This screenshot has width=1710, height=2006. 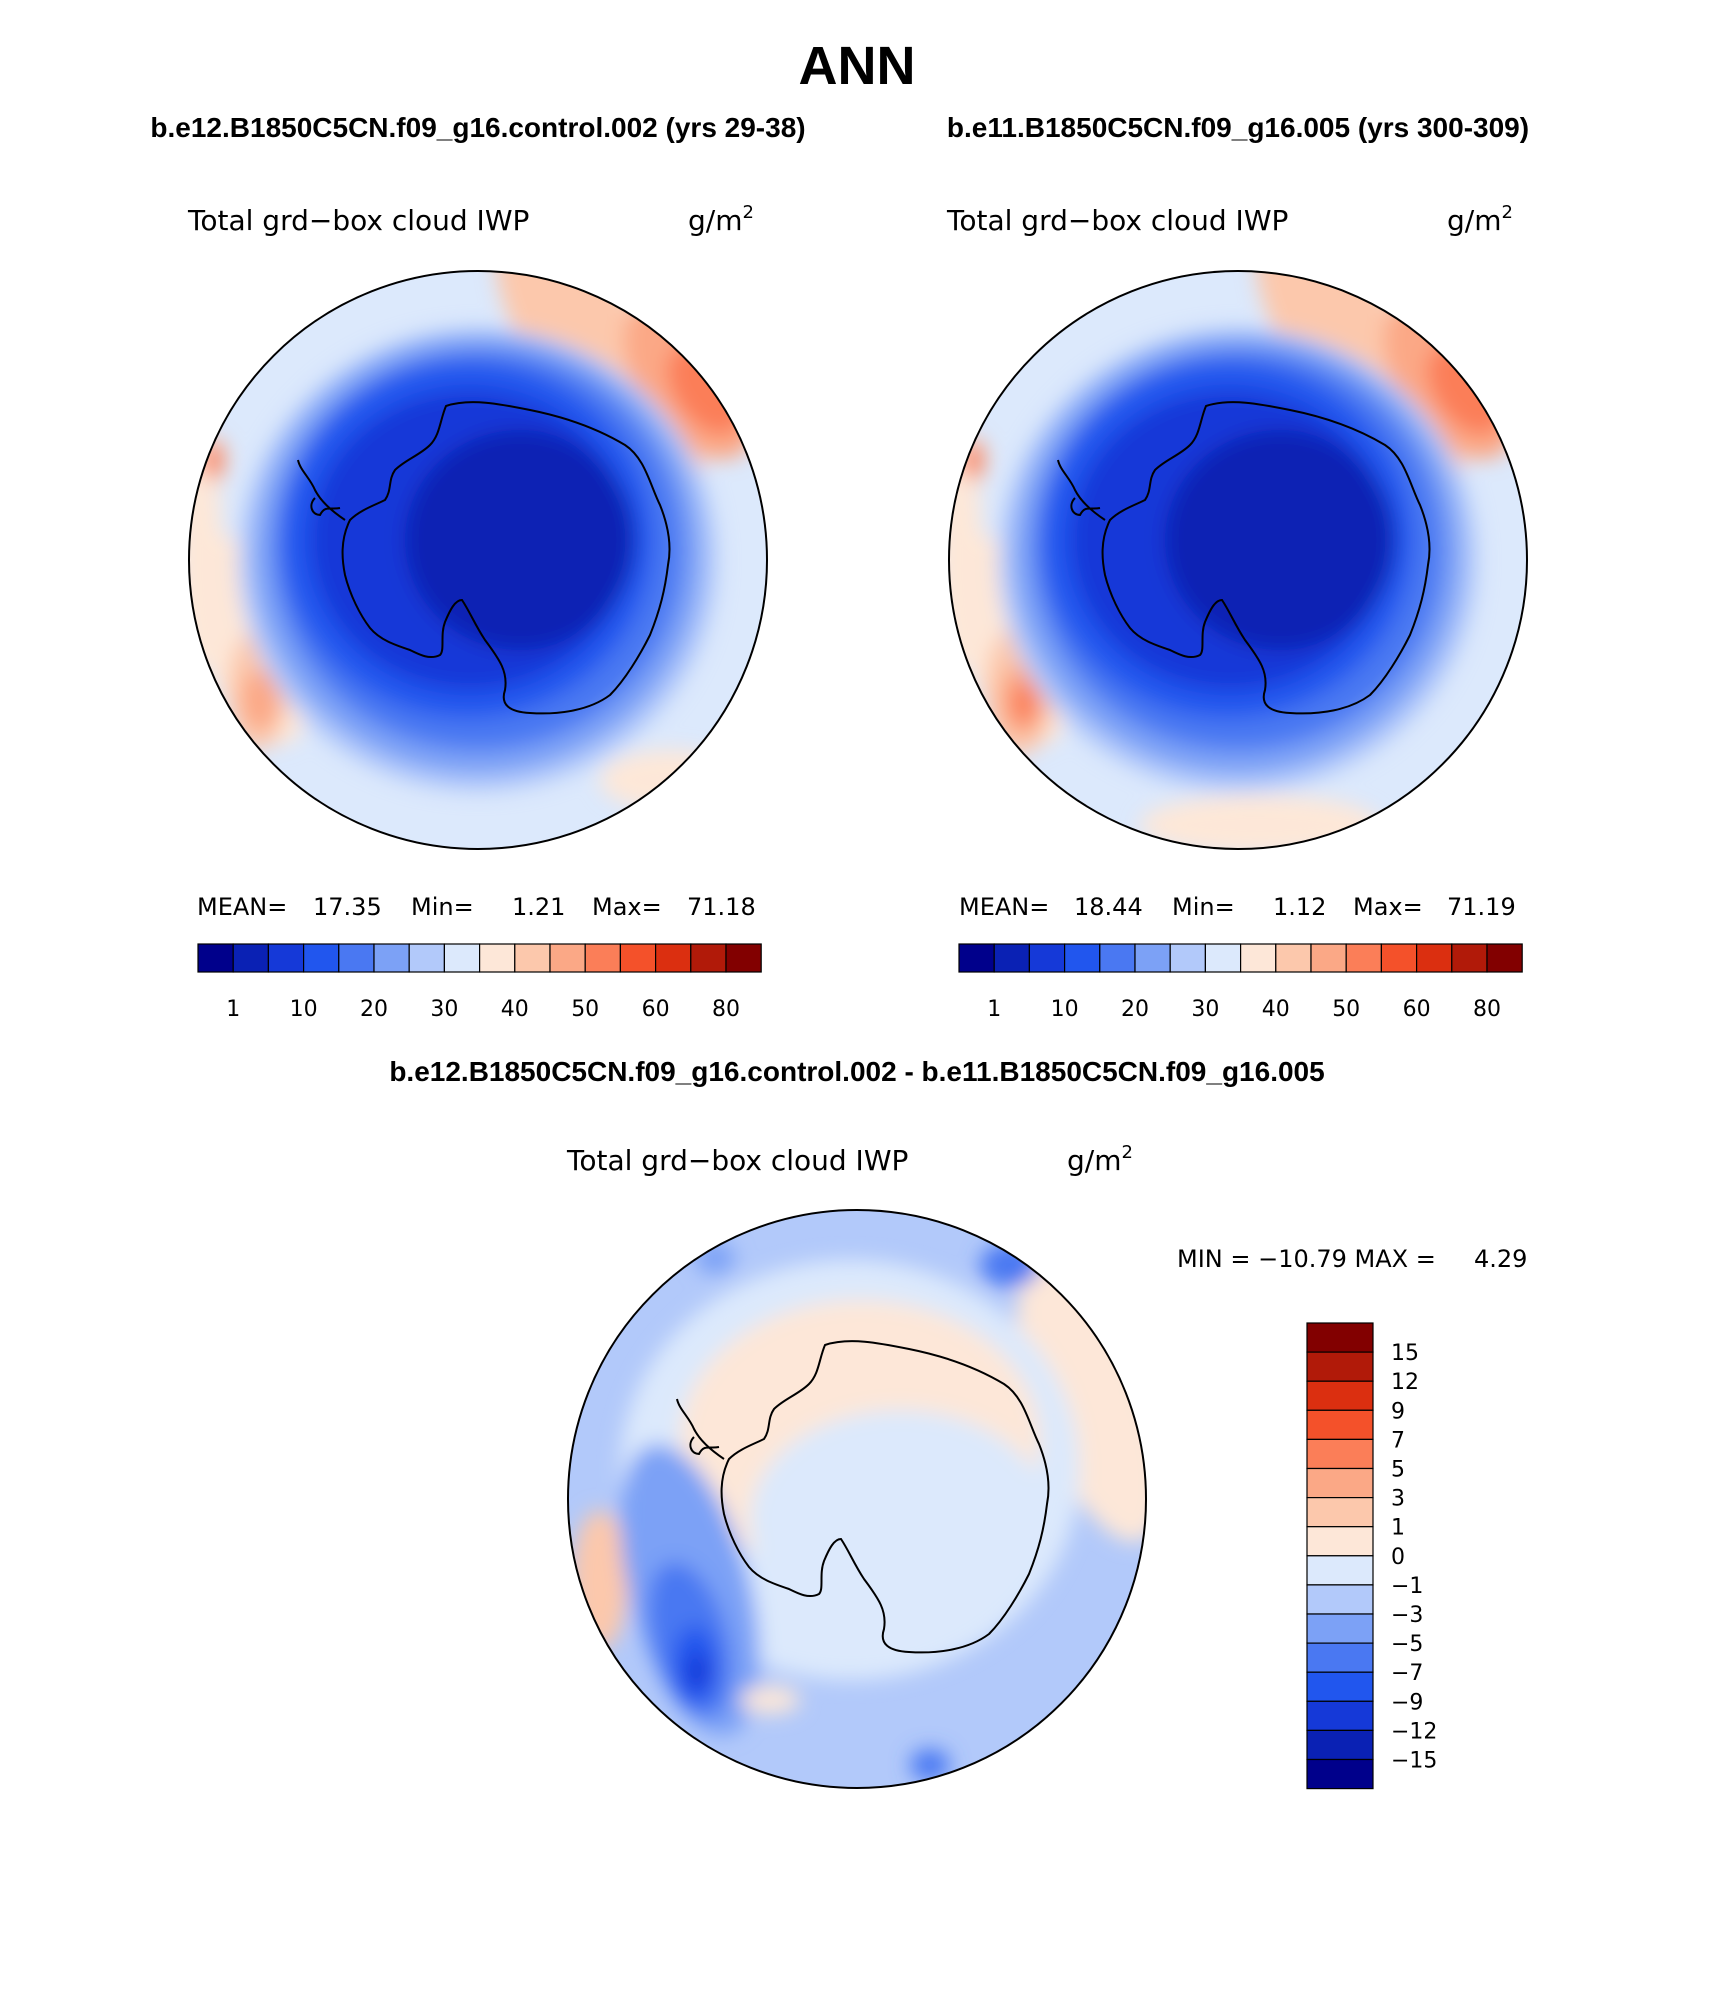 I want to click on colorbar-3-tick-label: 0, so click(x=1398, y=1557).